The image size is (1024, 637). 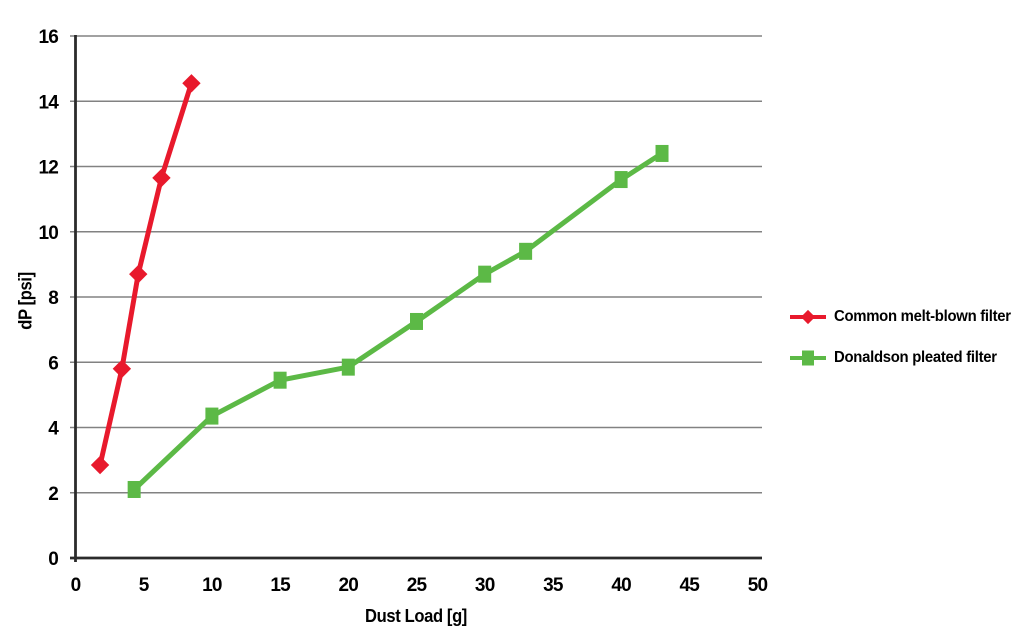 I want to click on x-tick-label: 20, so click(x=349, y=585).